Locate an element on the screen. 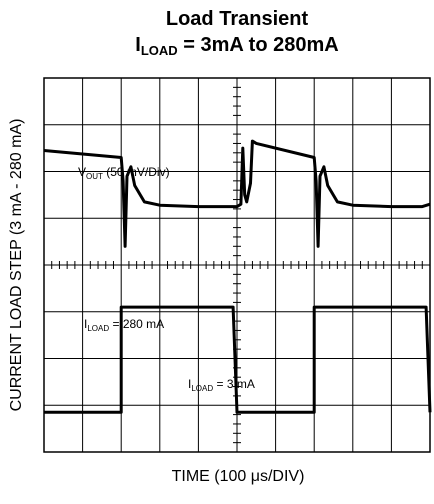  iload-high-rest: = 280 mA is located at coordinates (136, 324).